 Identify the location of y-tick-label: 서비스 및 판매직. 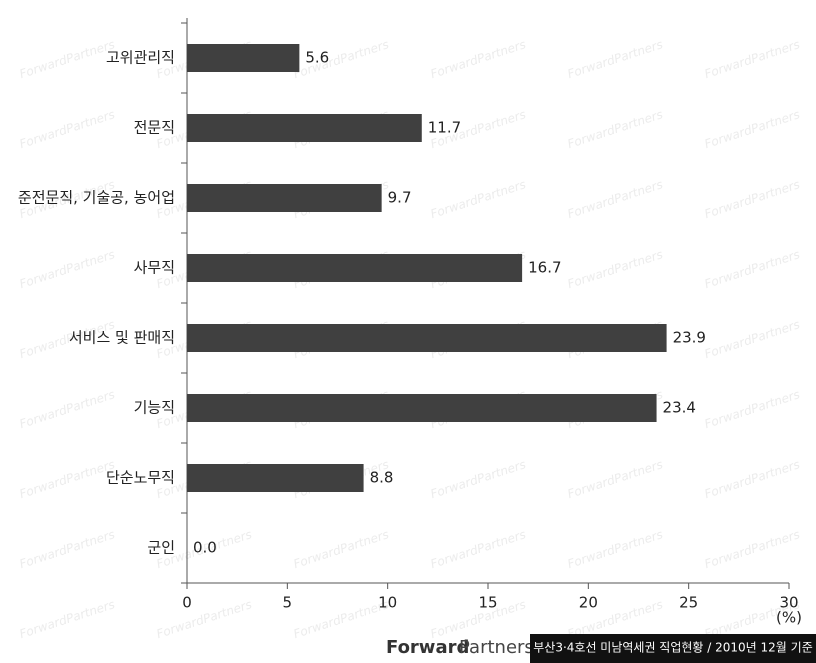
(122, 338).